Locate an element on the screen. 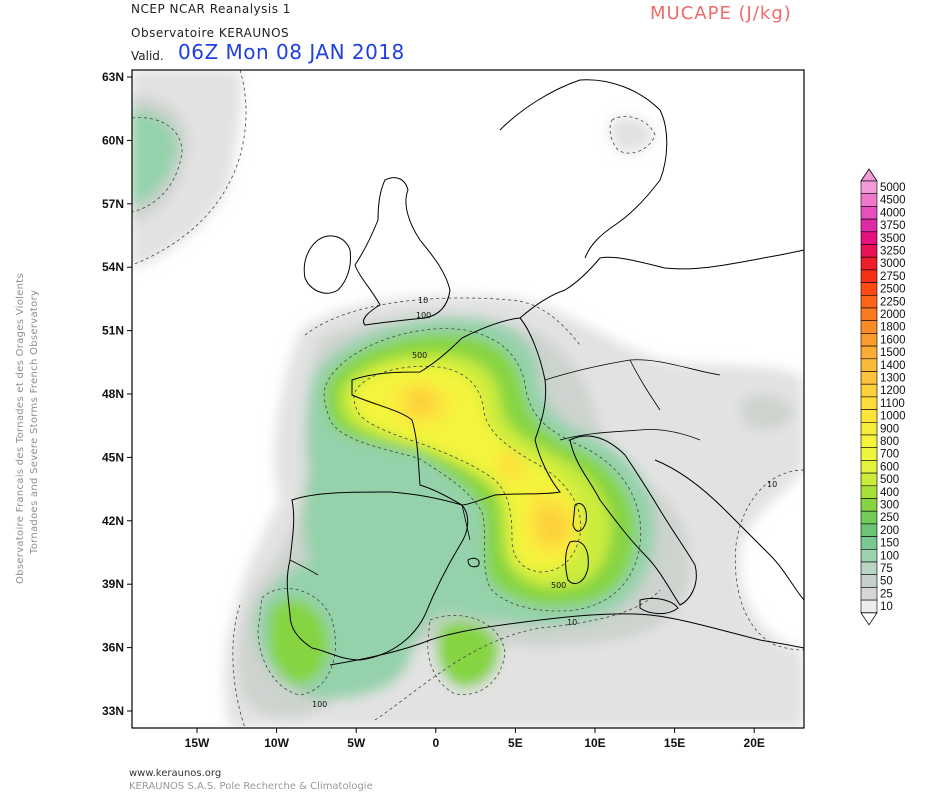 Image resolution: width=937 pixels, height=800 pixels. legend-label: 150 is located at coordinates (889, 544).